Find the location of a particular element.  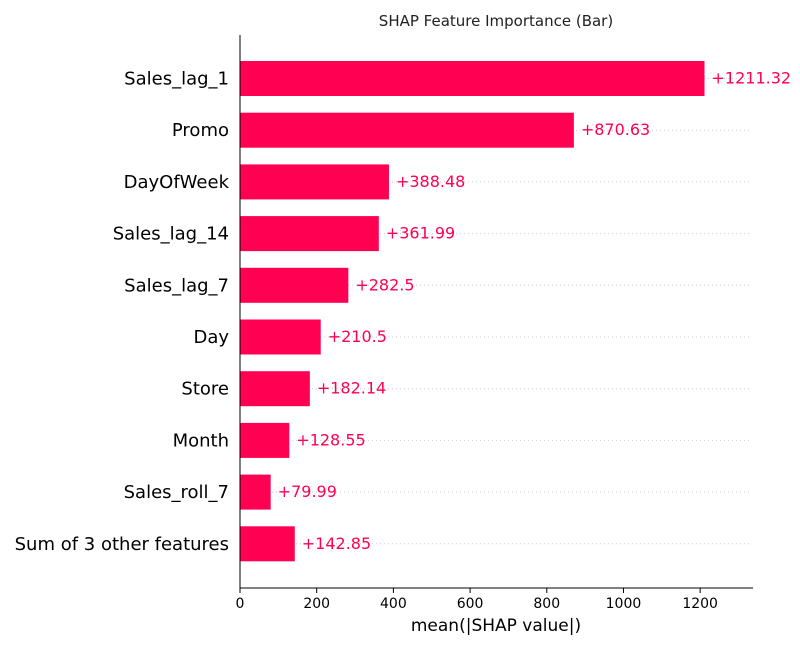

x-tick-label: 1200 is located at coordinates (700, 604).